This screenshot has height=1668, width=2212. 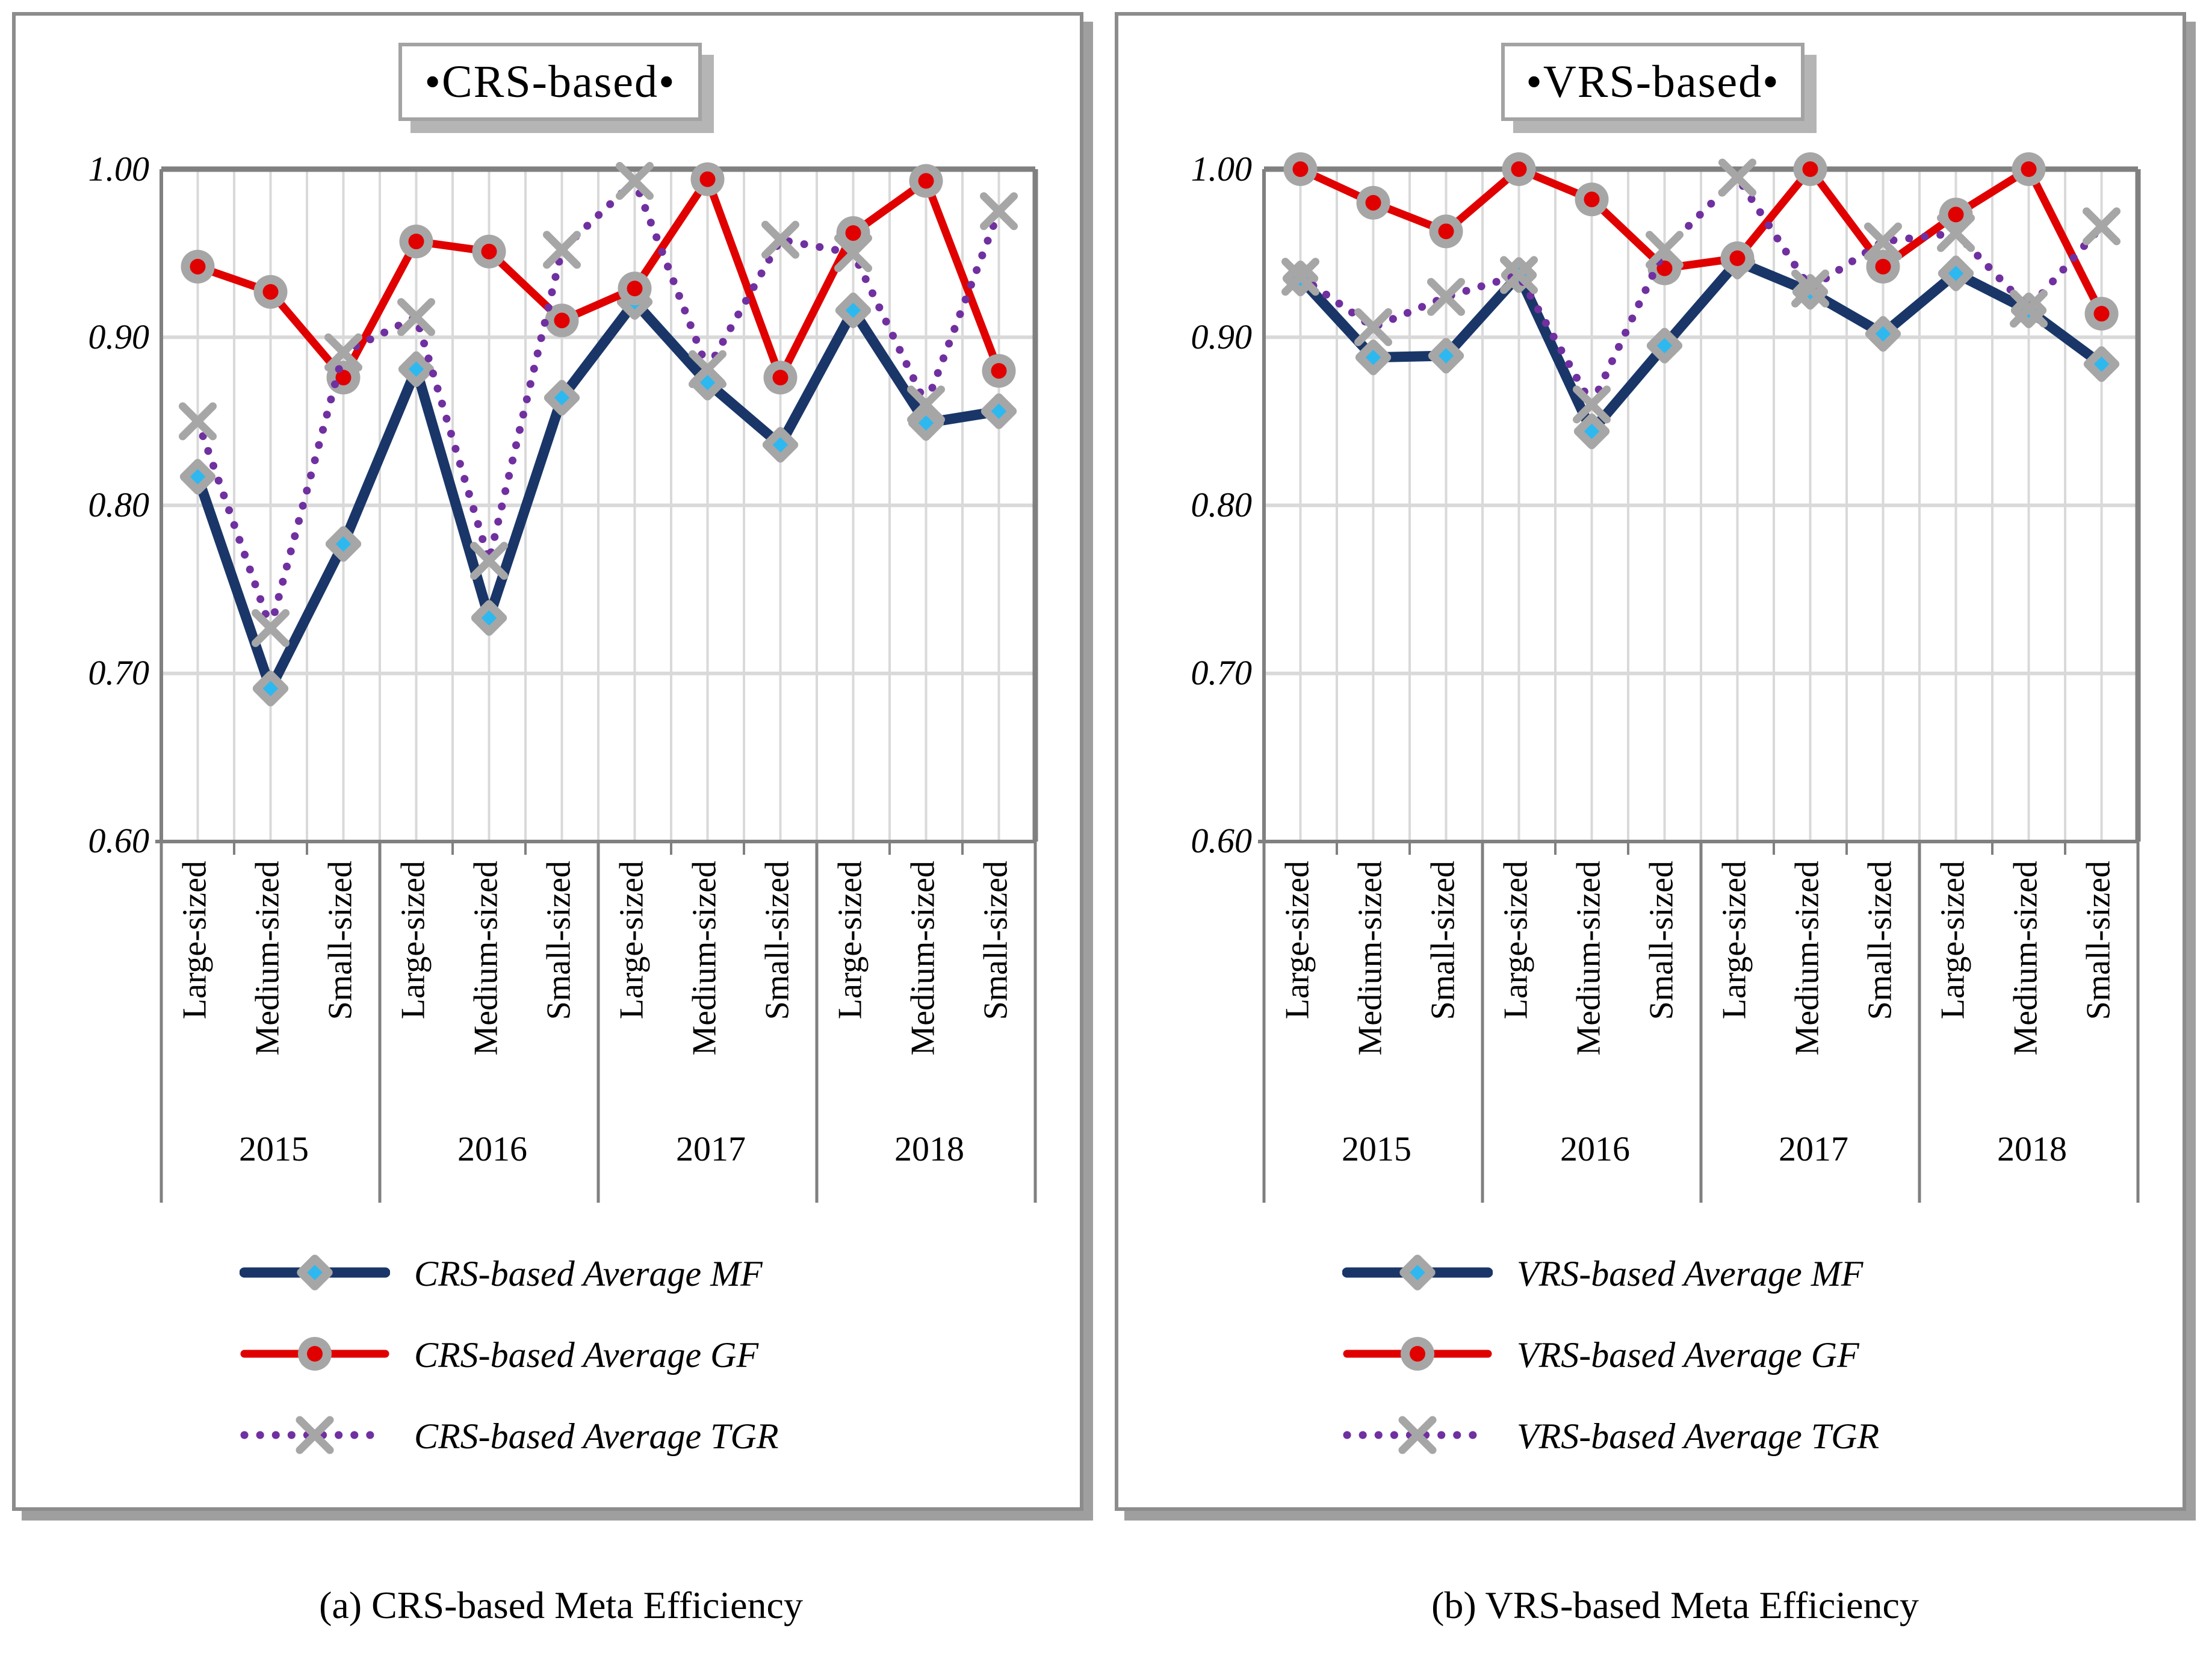 What do you see at coordinates (596, 1436) in the screenshot?
I see `legend-label: CRS-based Average TGR` at bounding box center [596, 1436].